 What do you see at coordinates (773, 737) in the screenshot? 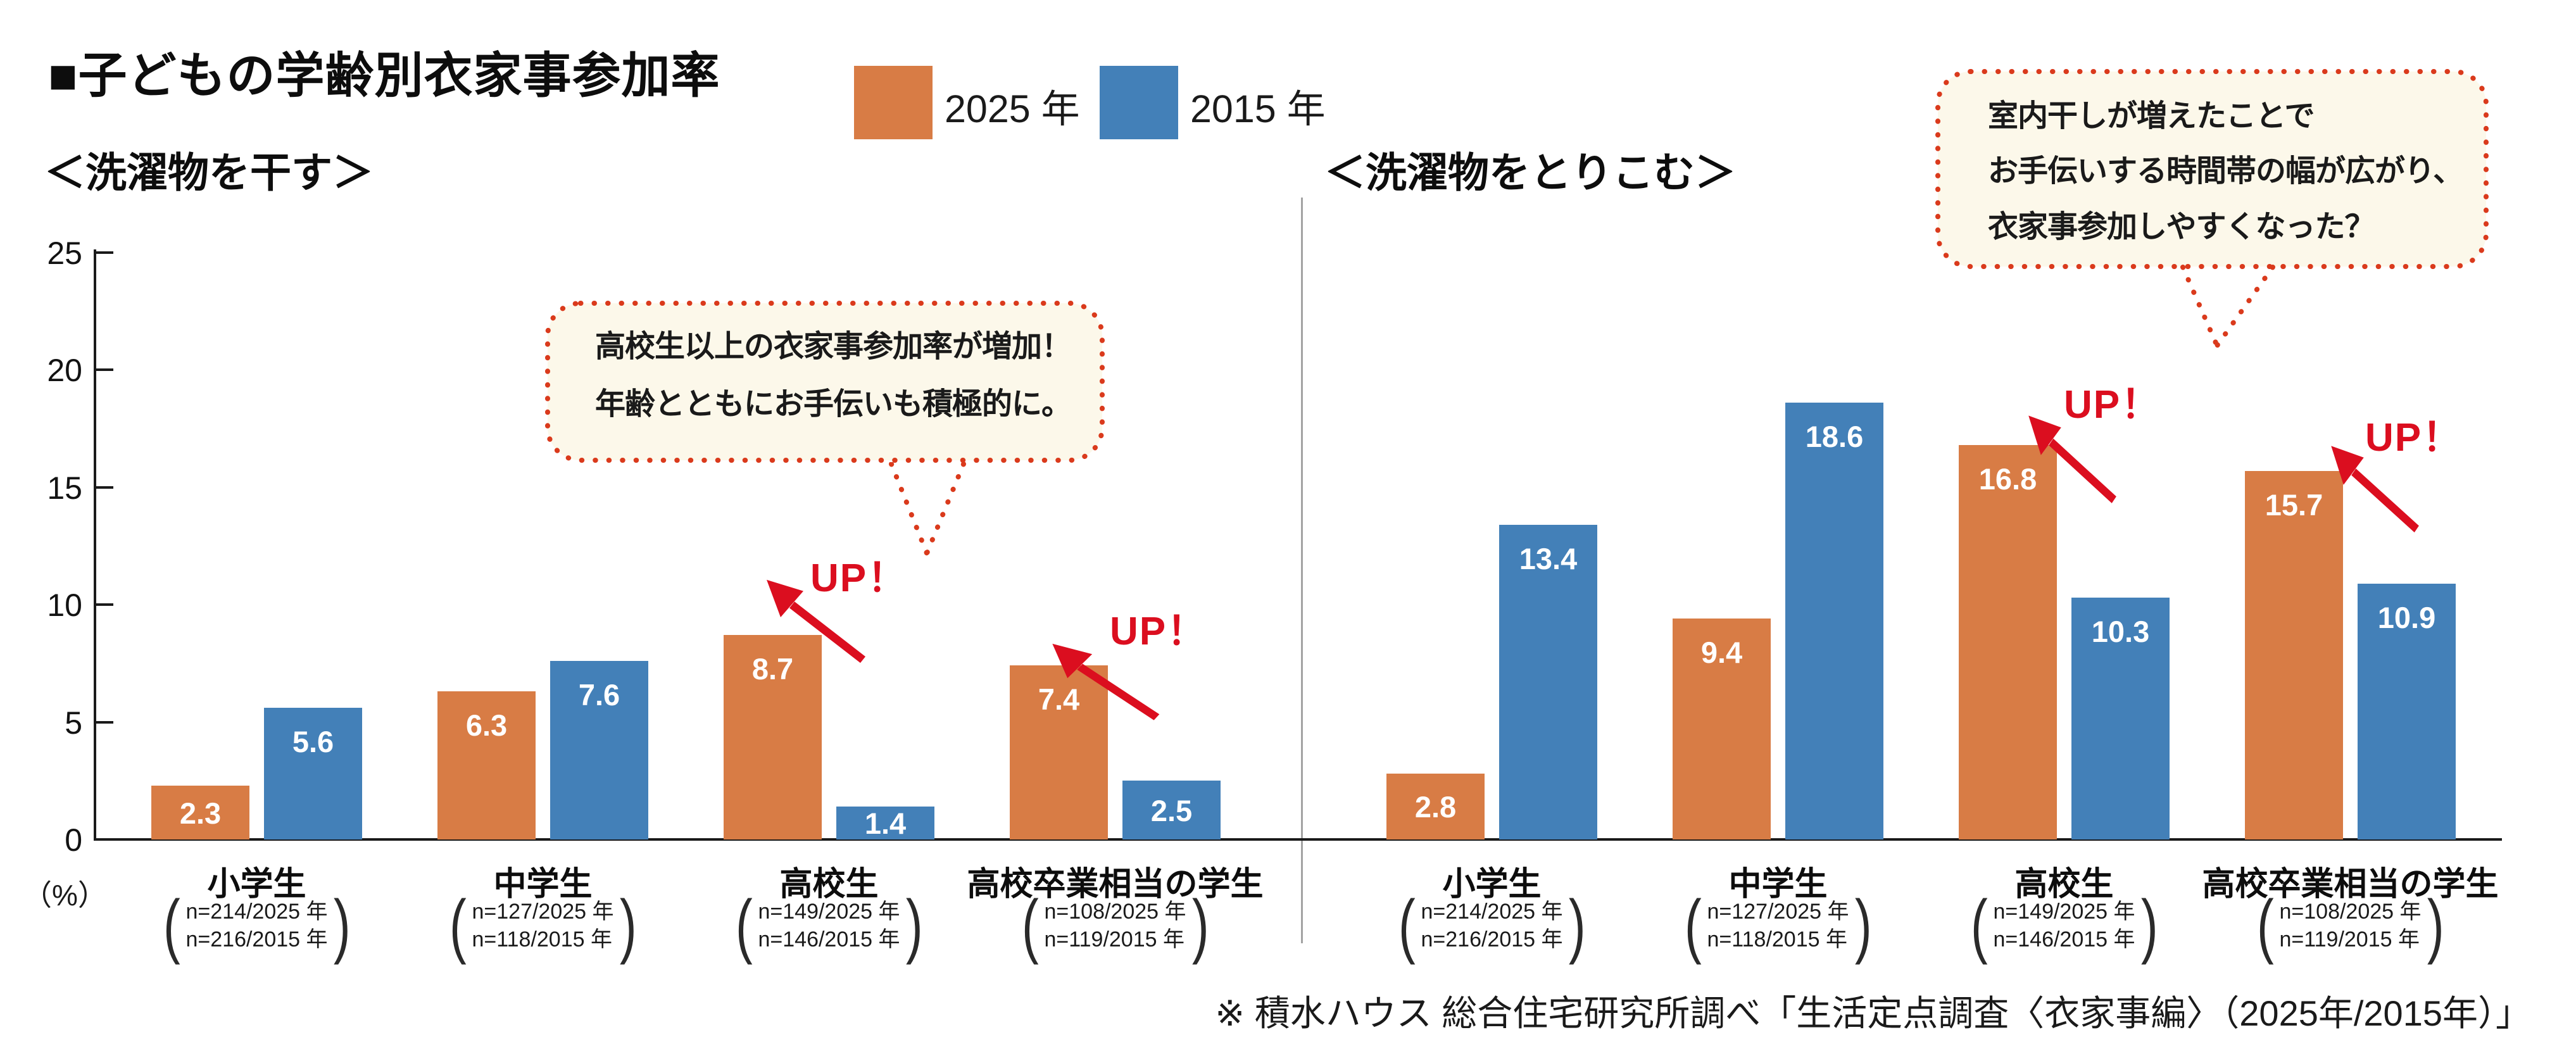
I see `bar-2025 年-高校生: 8.7` at bounding box center [773, 737].